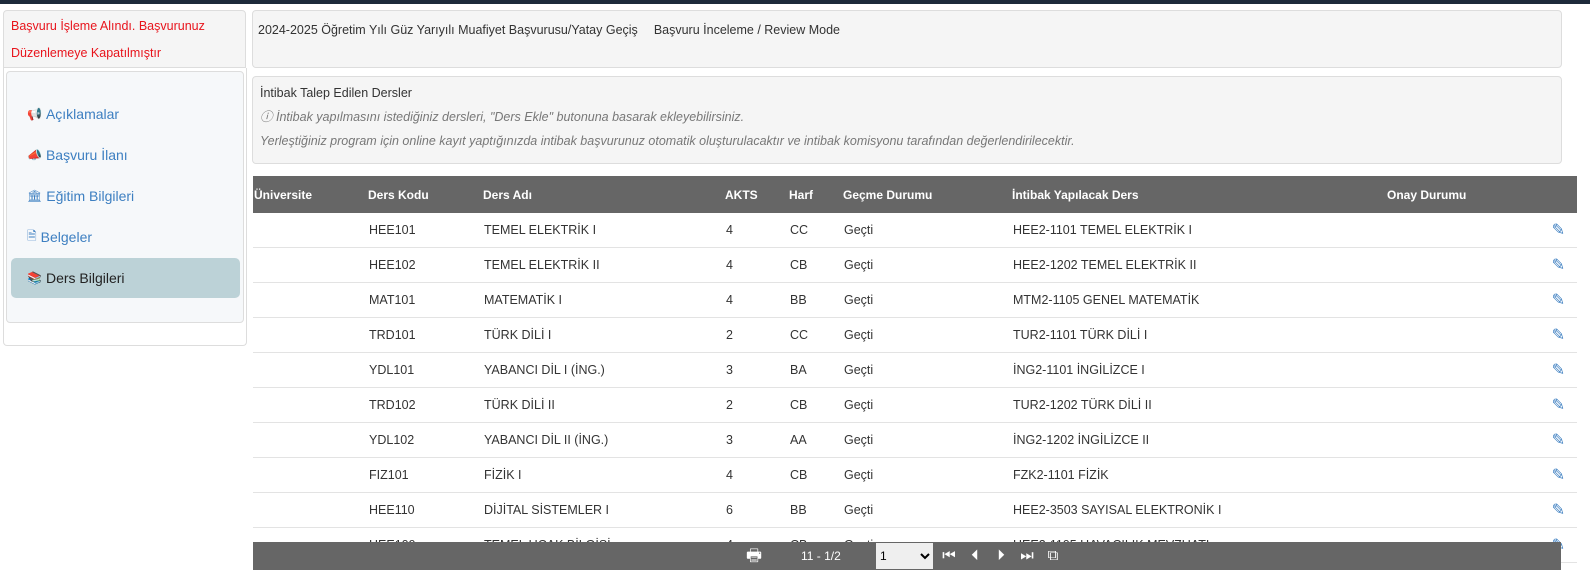 The height and width of the screenshot is (587, 1590). Describe the element at coordinates (747, 30) in the screenshot. I see `mode-label: Başvuru İnceleme / Review Mode` at that location.